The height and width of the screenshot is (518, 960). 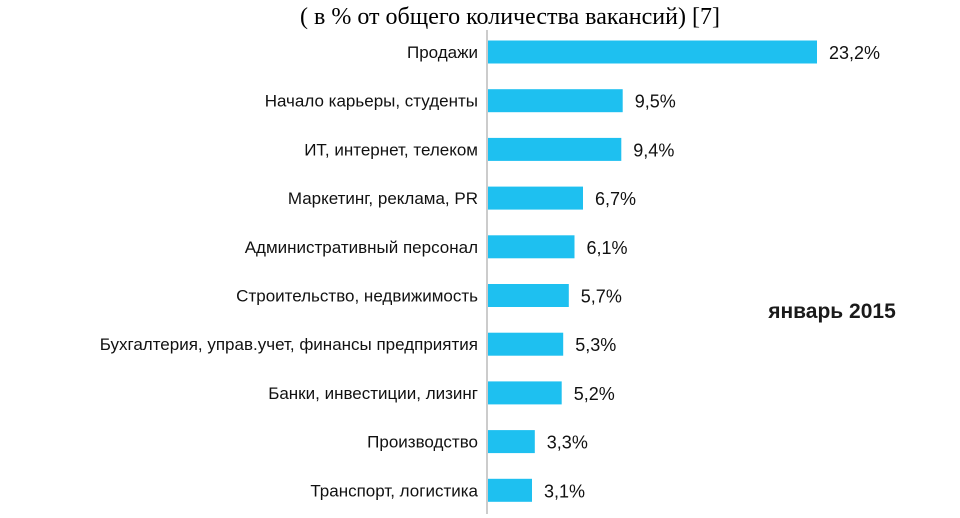 What do you see at coordinates (567, 443) in the screenshot?
I see `value-label: 3,3%` at bounding box center [567, 443].